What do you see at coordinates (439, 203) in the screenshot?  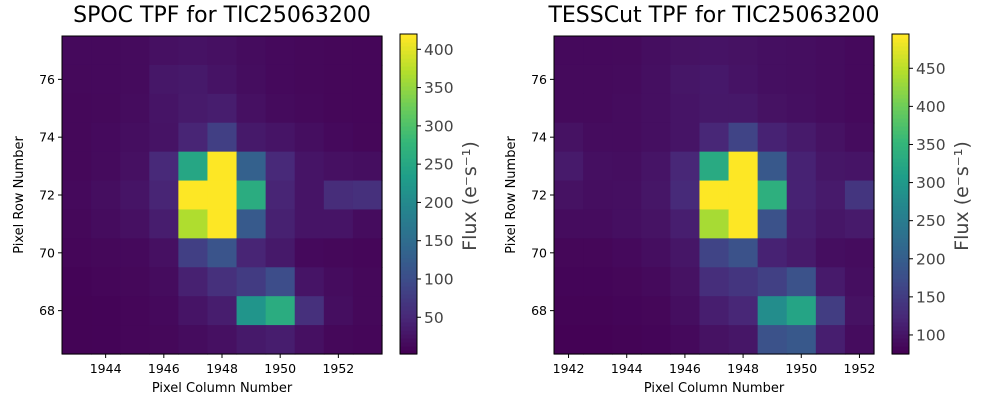 I see `colorbar-tick-label: 200` at bounding box center [439, 203].